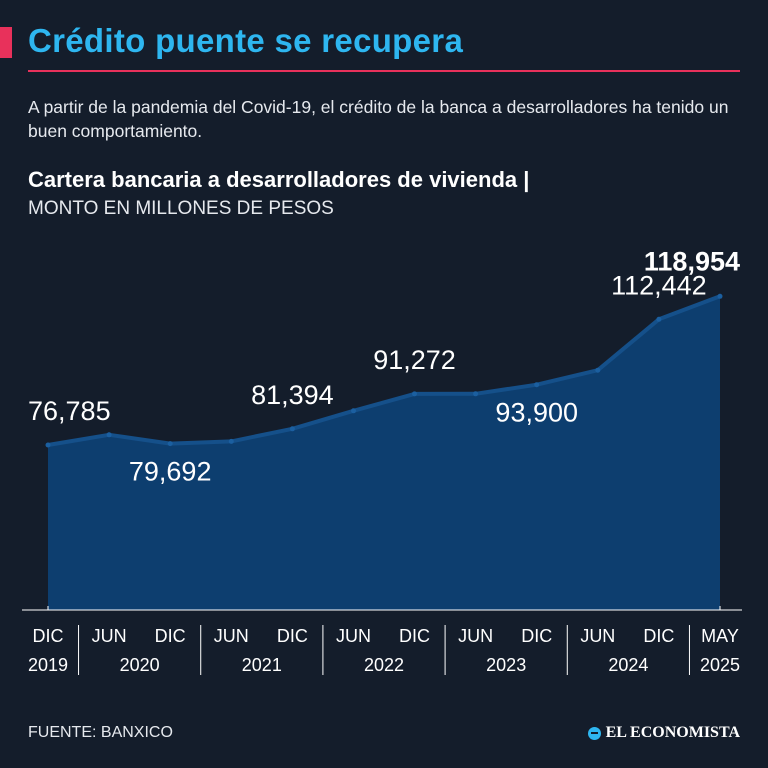 The width and height of the screenshot is (768, 768). What do you see at coordinates (353, 636) in the screenshot?
I see `x-tick-label-5: JUN` at bounding box center [353, 636].